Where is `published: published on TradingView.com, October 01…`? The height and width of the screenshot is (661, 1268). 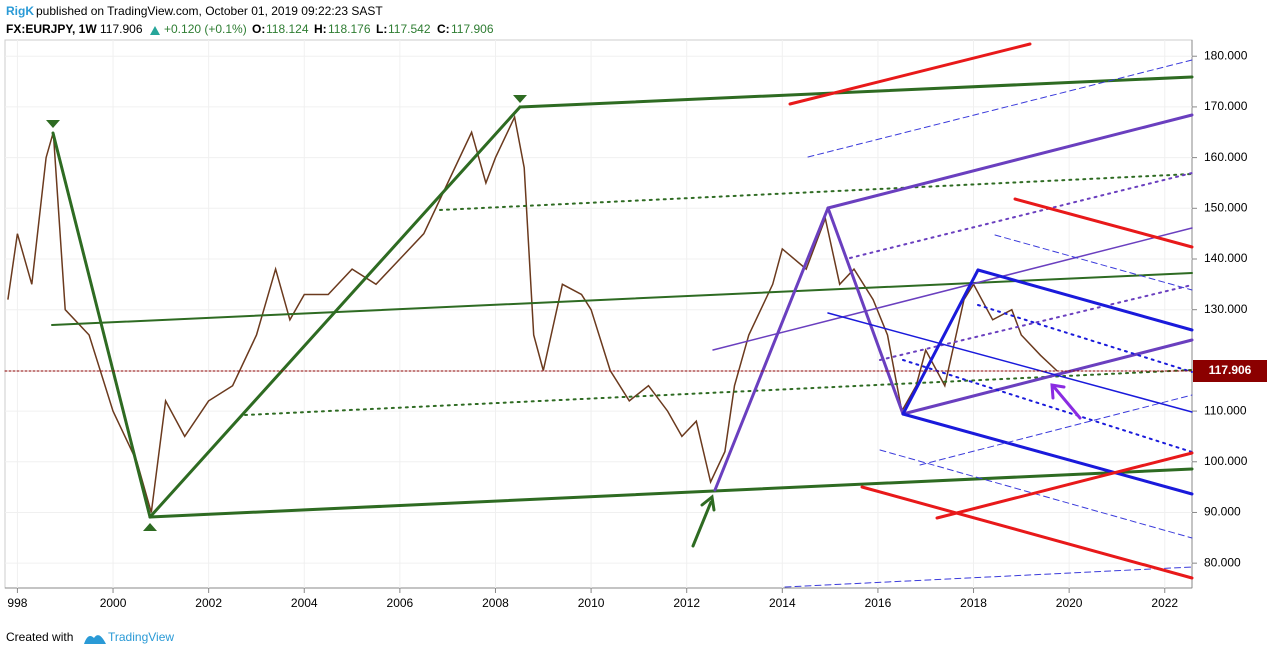 published: published on TradingView.com, October 01… is located at coordinates (209, 11).